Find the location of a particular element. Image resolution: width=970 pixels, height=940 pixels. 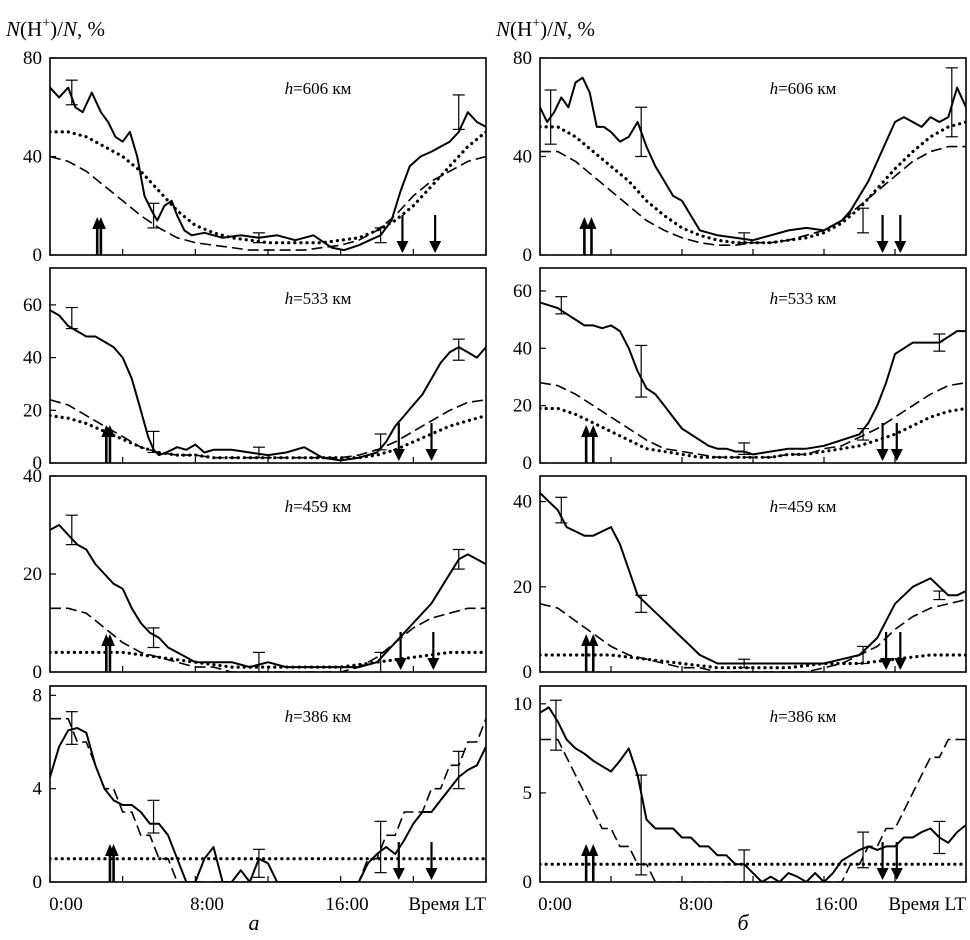

panel-b386: 0 5 10 h=386 км is located at coordinates (740, 789).